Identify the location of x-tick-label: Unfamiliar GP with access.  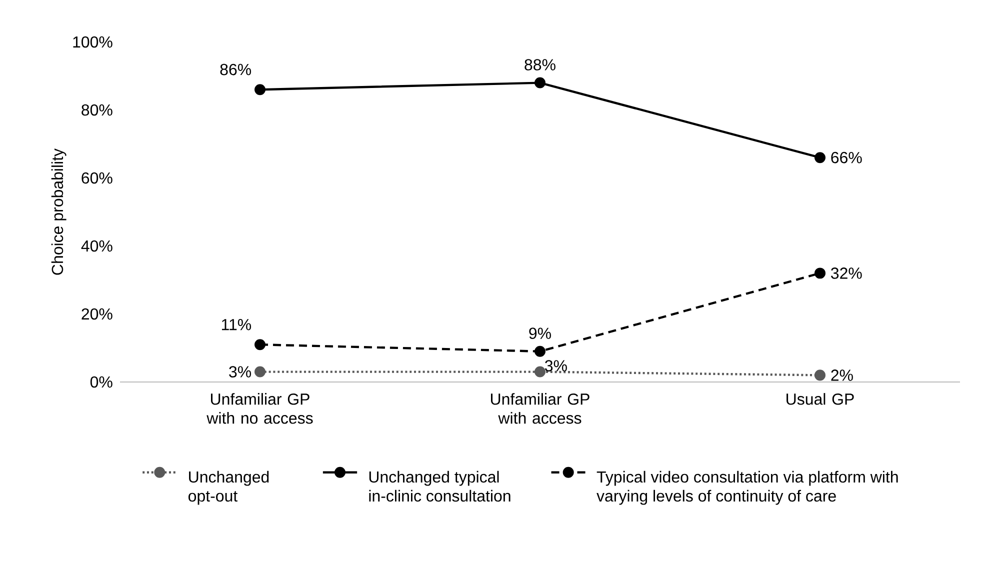
(540, 408).